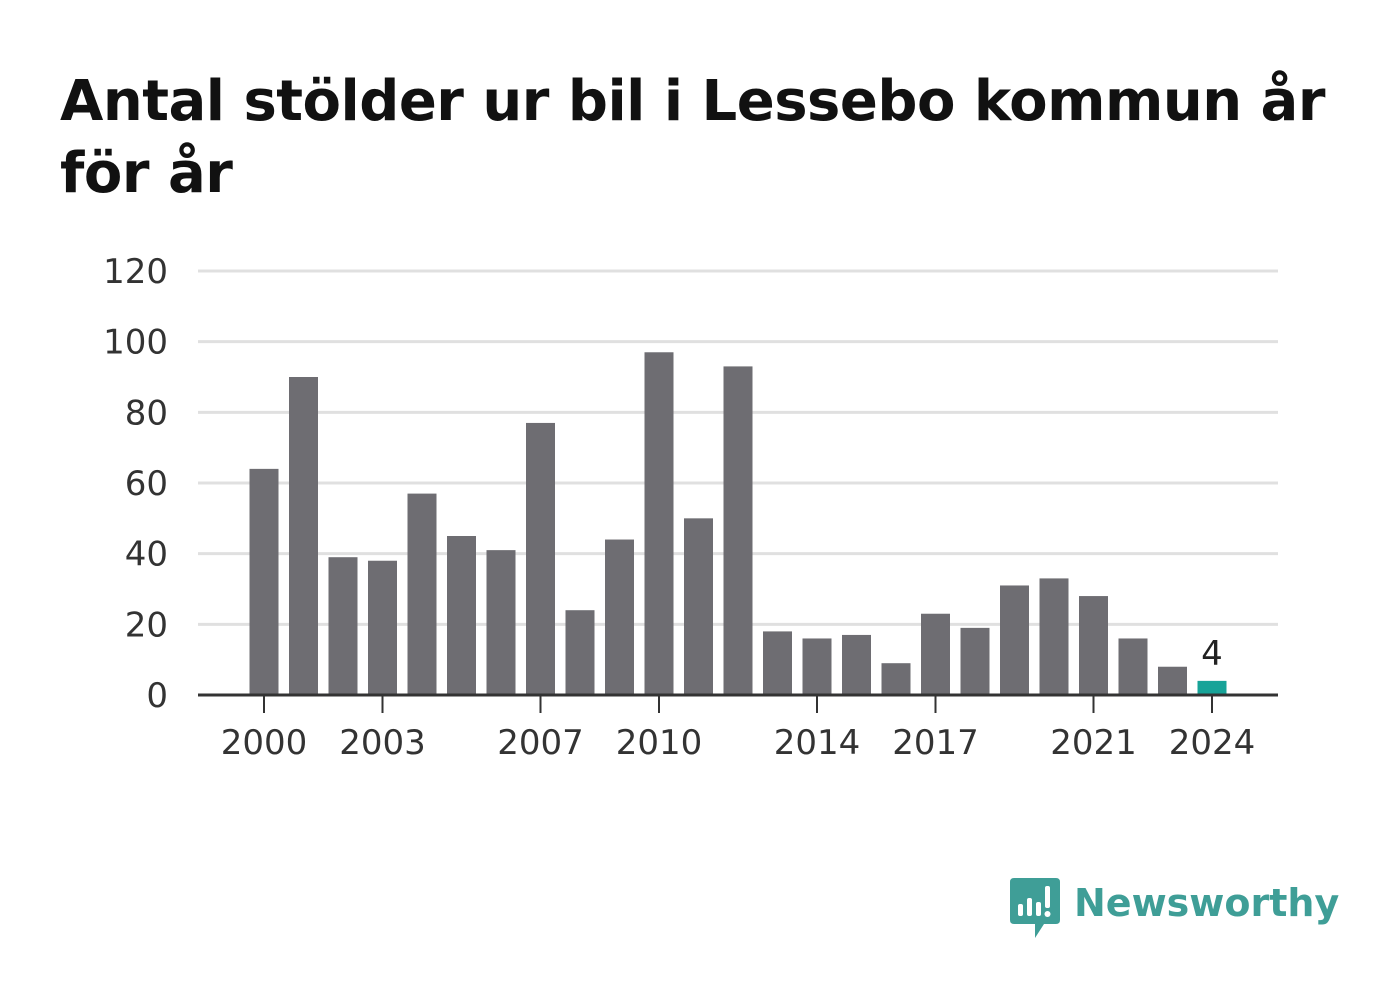 Image resolution: width=1382 pixels, height=999 pixels. I want to click on x-tick-label: 2010, so click(659, 743).